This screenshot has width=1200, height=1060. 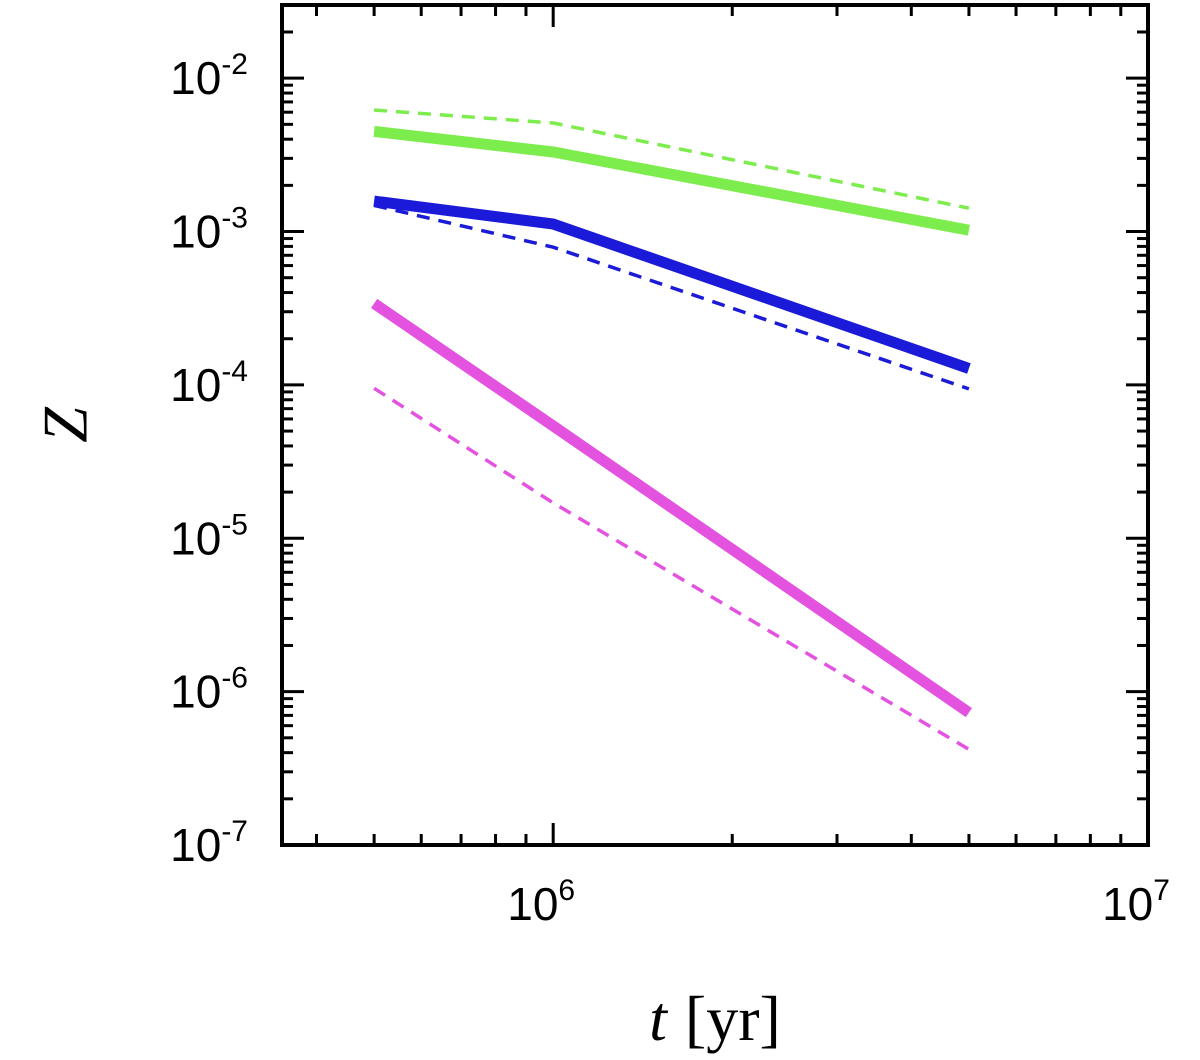 I want to click on series-line-1-solid, so click(x=671, y=180).